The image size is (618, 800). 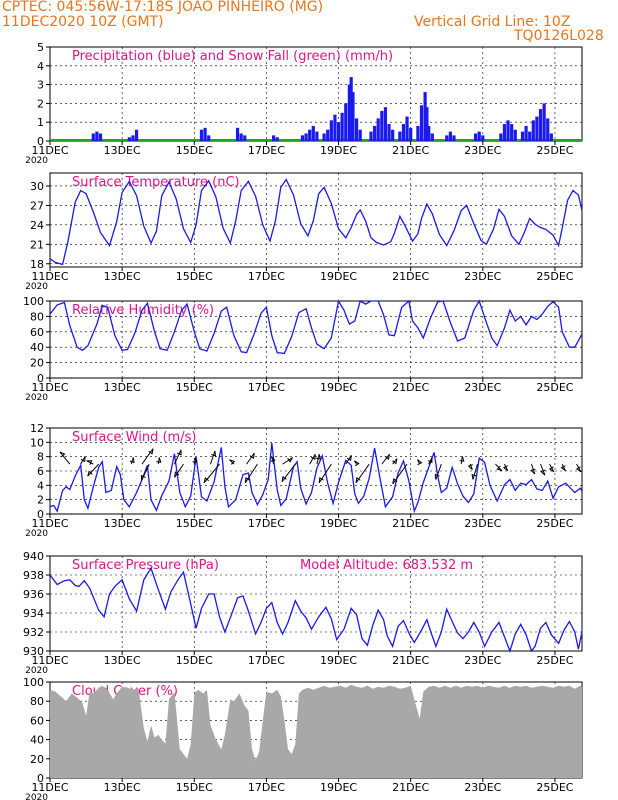 What do you see at coordinates (33, 651) in the screenshot?
I see `y-tick-label: 930` at bounding box center [33, 651].